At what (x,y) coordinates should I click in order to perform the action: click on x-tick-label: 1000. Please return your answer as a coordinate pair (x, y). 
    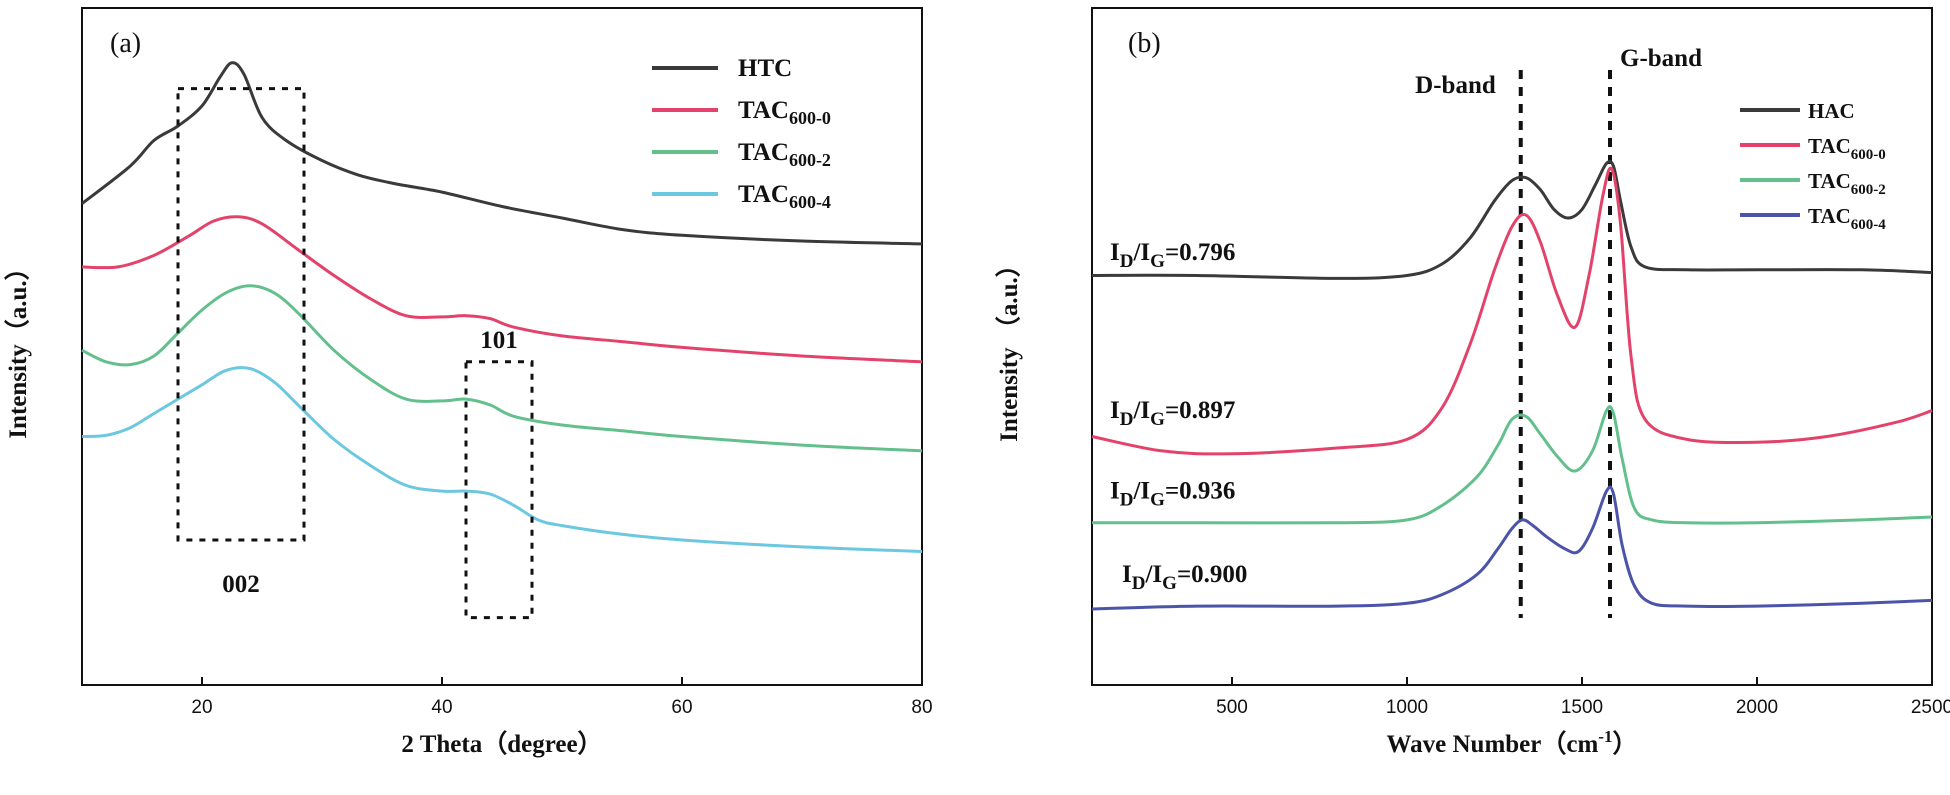
    Looking at the image, I should click on (1407, 707).